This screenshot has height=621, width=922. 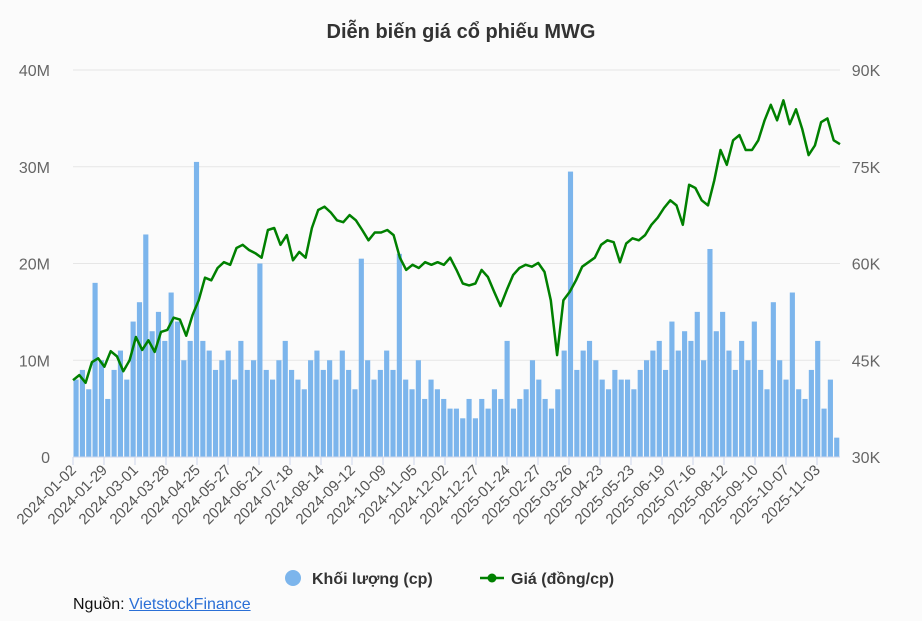 What do you see at coordinates (866, 265) in the screenshot?
I see `y-right-tick-label: 60K` at bounding box center [866, 265].